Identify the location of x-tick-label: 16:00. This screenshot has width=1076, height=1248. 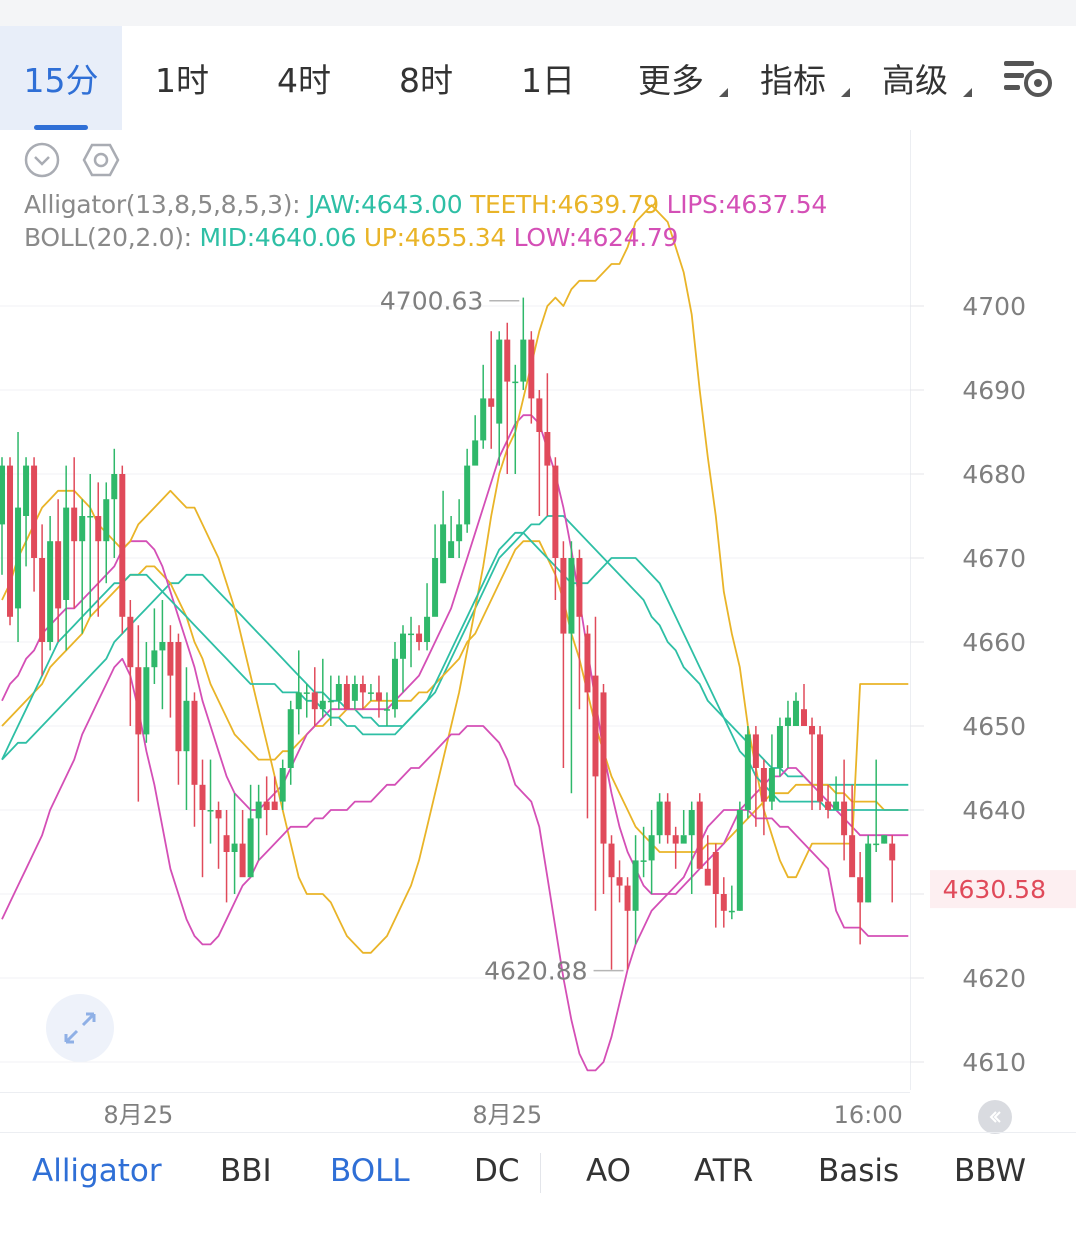
(868, 1115).